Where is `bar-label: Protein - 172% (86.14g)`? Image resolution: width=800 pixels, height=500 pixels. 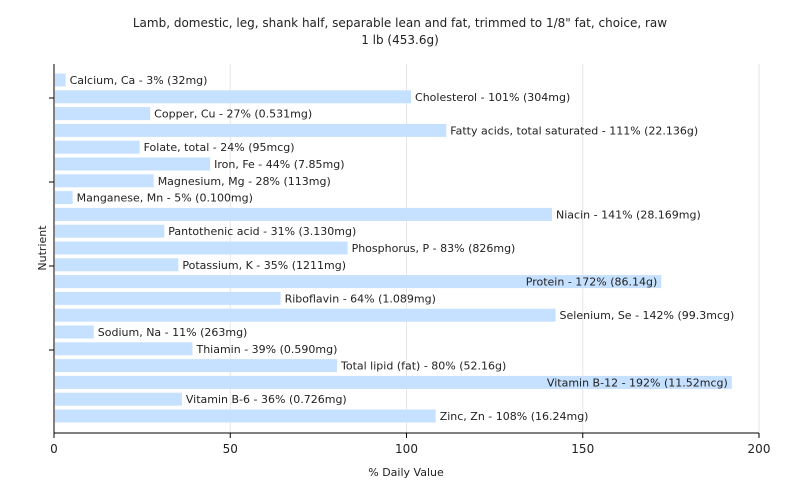
bar-label: Protein - 172% (86.14g) is located at coordinates (592, 282).